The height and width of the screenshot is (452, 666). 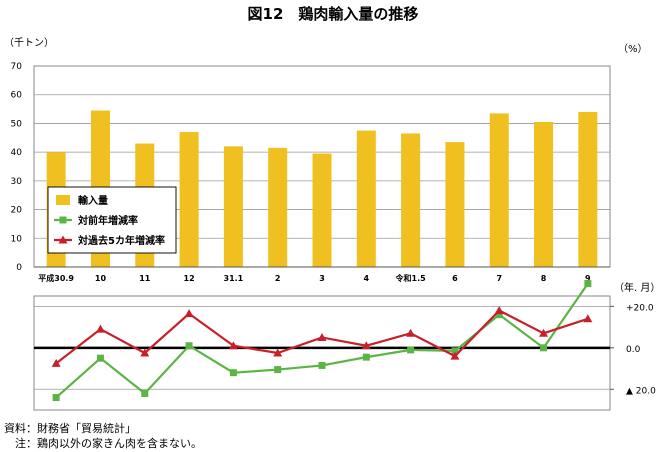 I want to click on legend-swatch, so click(x=63, y=200).